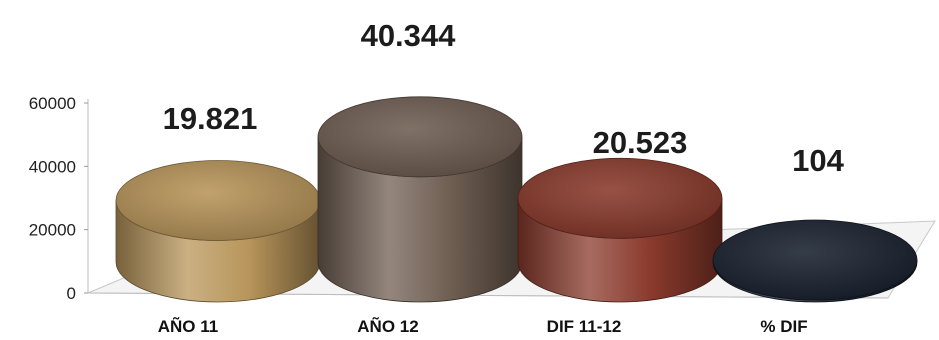  I want to click on y-tick-label: 60000, so click(52, 103).